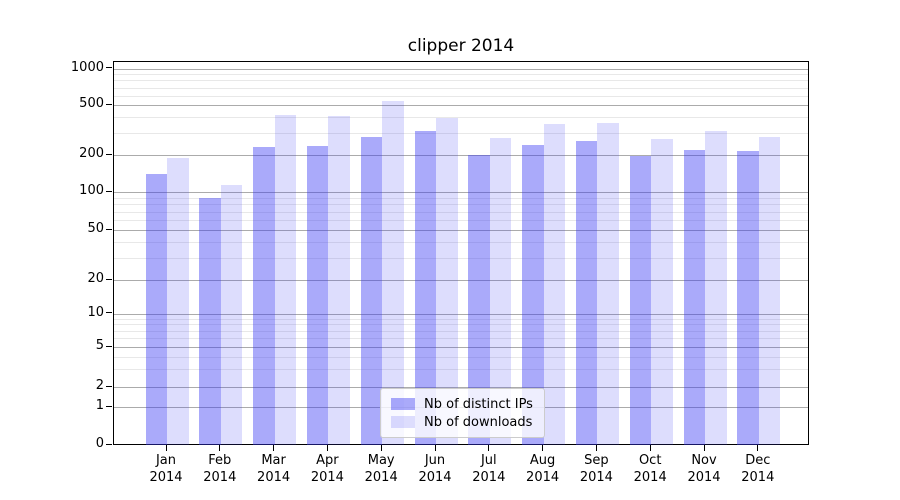  Describe the element at coordinates (758, 469) in the screenshot. I see `x-tick-label: Dec 2014` at that location.